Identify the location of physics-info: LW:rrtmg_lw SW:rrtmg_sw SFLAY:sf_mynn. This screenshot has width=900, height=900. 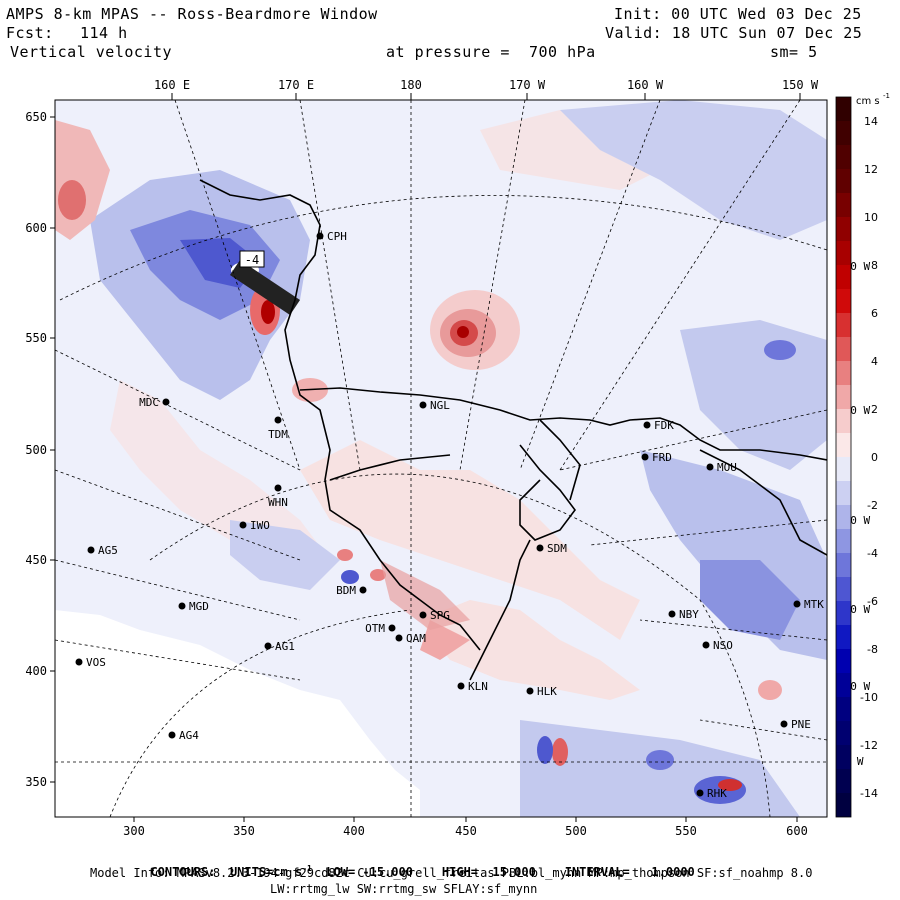
(404, 889).